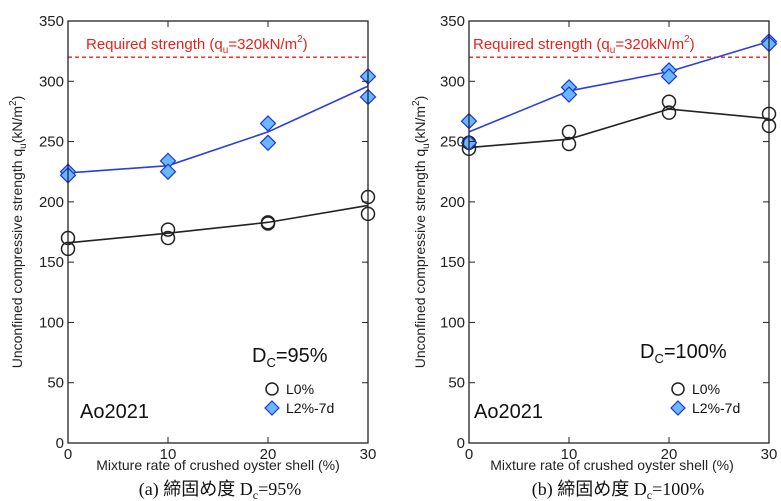  I want to click on dc-label: DC=95%, so click(290, 357).